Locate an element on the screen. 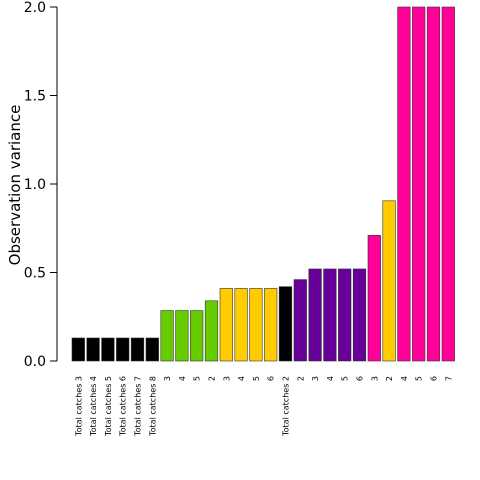 This screenshot has height=480, width=480. y-tick-label: 1.0 is located at coordinates (35, 185).